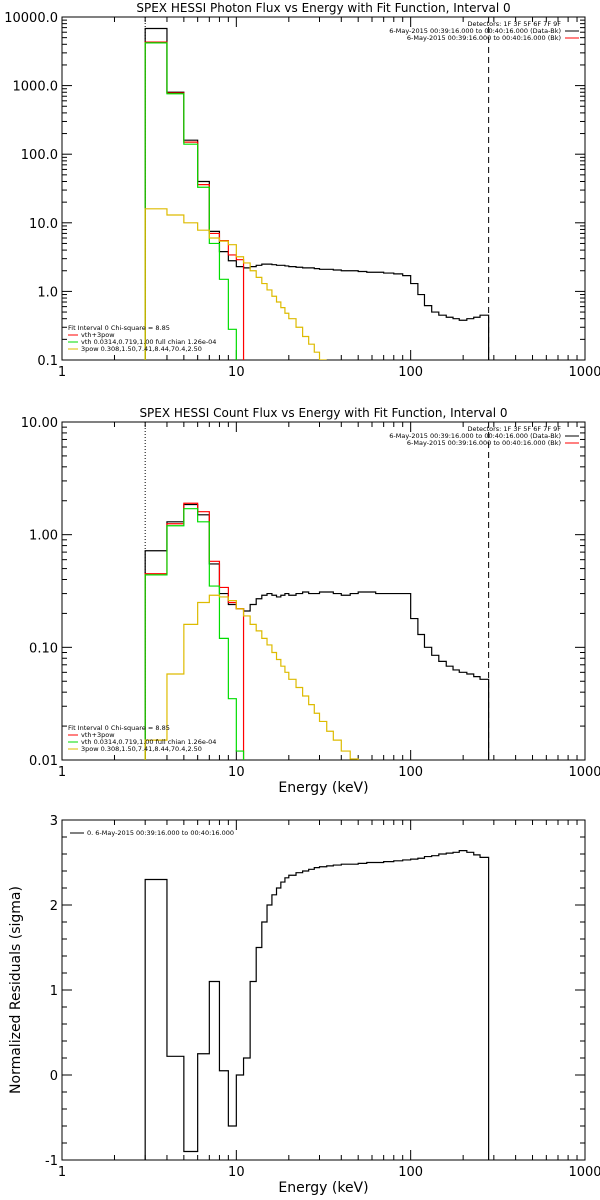 The height and width of the screenshot is (1200, 600). I want to click on y-tick-label: 2, so click(54, 906).